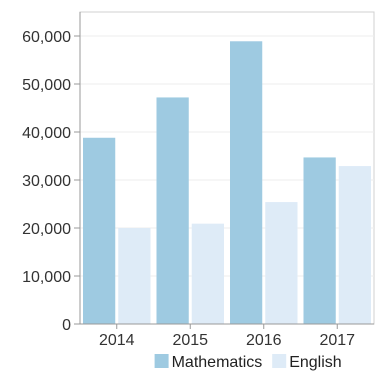 The width and height of the screenshot is (376, 375). Describe the element at coordinates (281, 263) in the screenshot. I see `bar-english-2016` at that location.